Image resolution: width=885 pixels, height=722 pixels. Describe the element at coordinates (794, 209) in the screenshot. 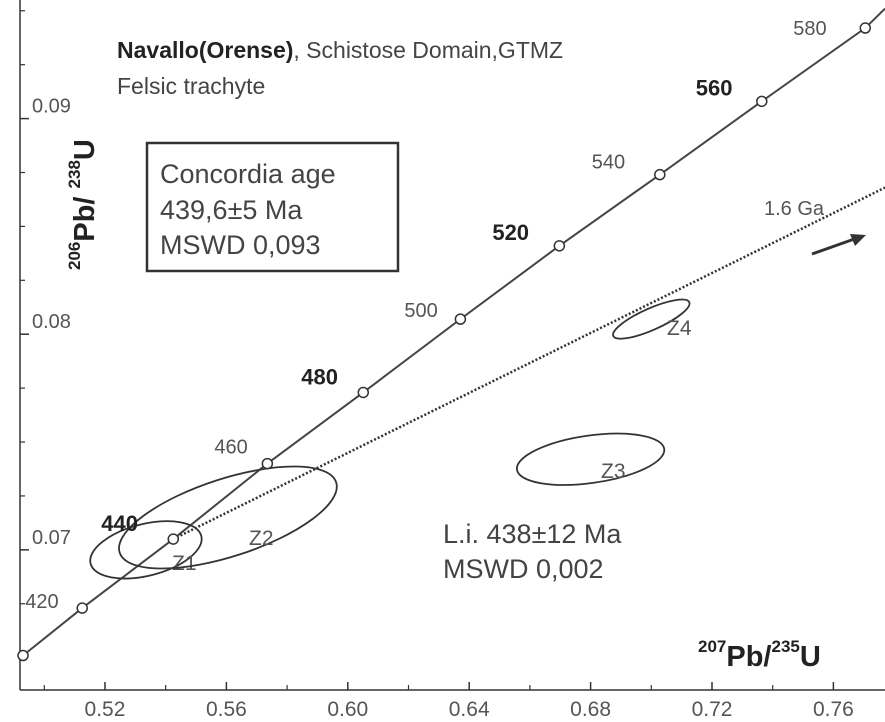

I see `discordia-label: 1.6 Ga` at that location.